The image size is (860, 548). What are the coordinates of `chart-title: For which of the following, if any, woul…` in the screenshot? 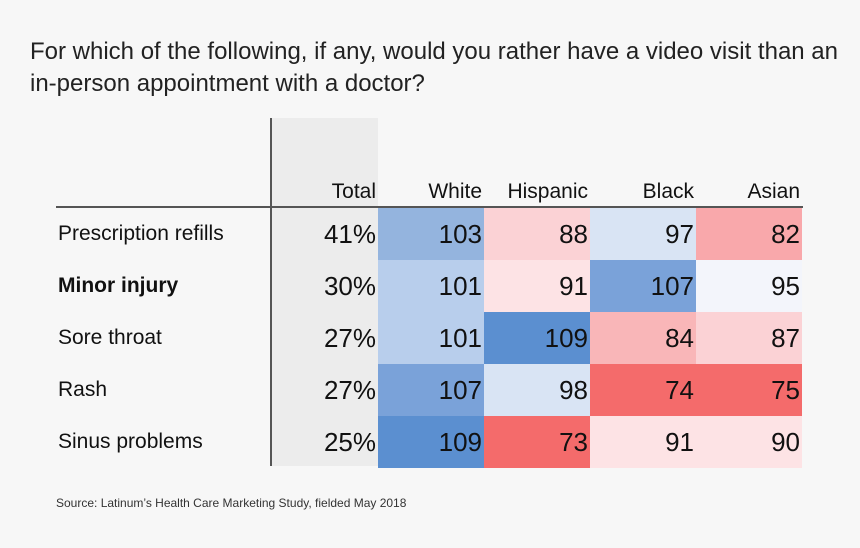 It's located at (434, 67).